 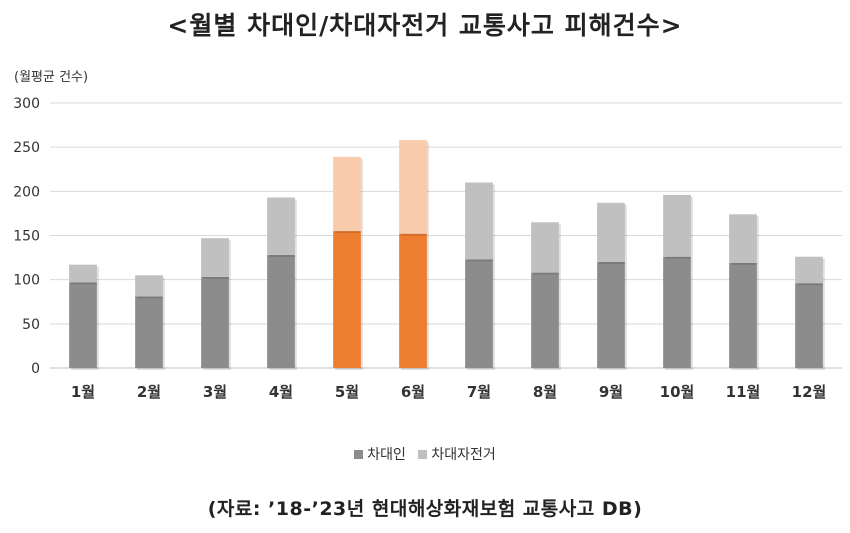 I want to click on bar-2월-차대인, so click(x=149, y=332).